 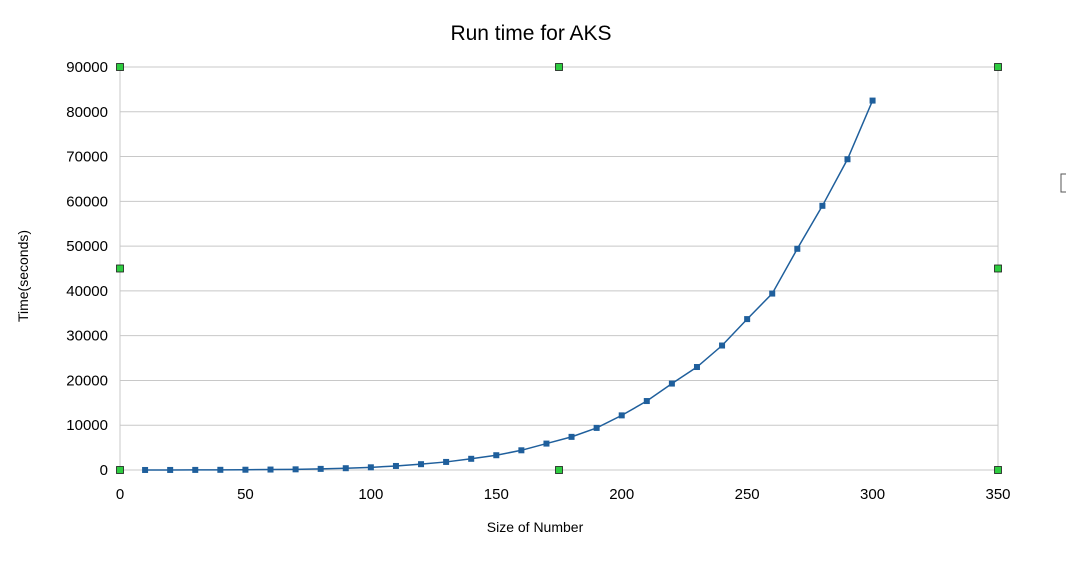 I want to click on x-tick-label: 350, so click(x=997, y=494).